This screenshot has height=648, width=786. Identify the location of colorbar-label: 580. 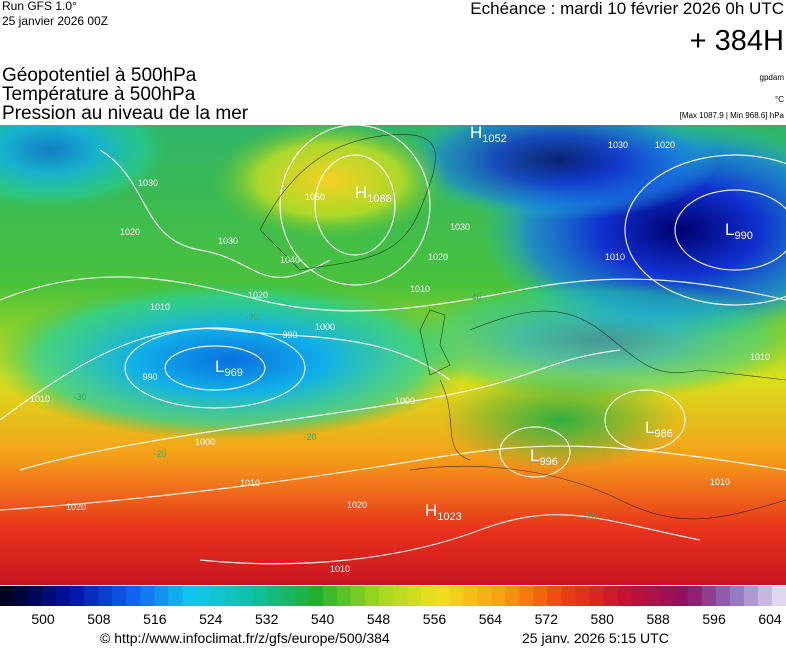
(603, 619).